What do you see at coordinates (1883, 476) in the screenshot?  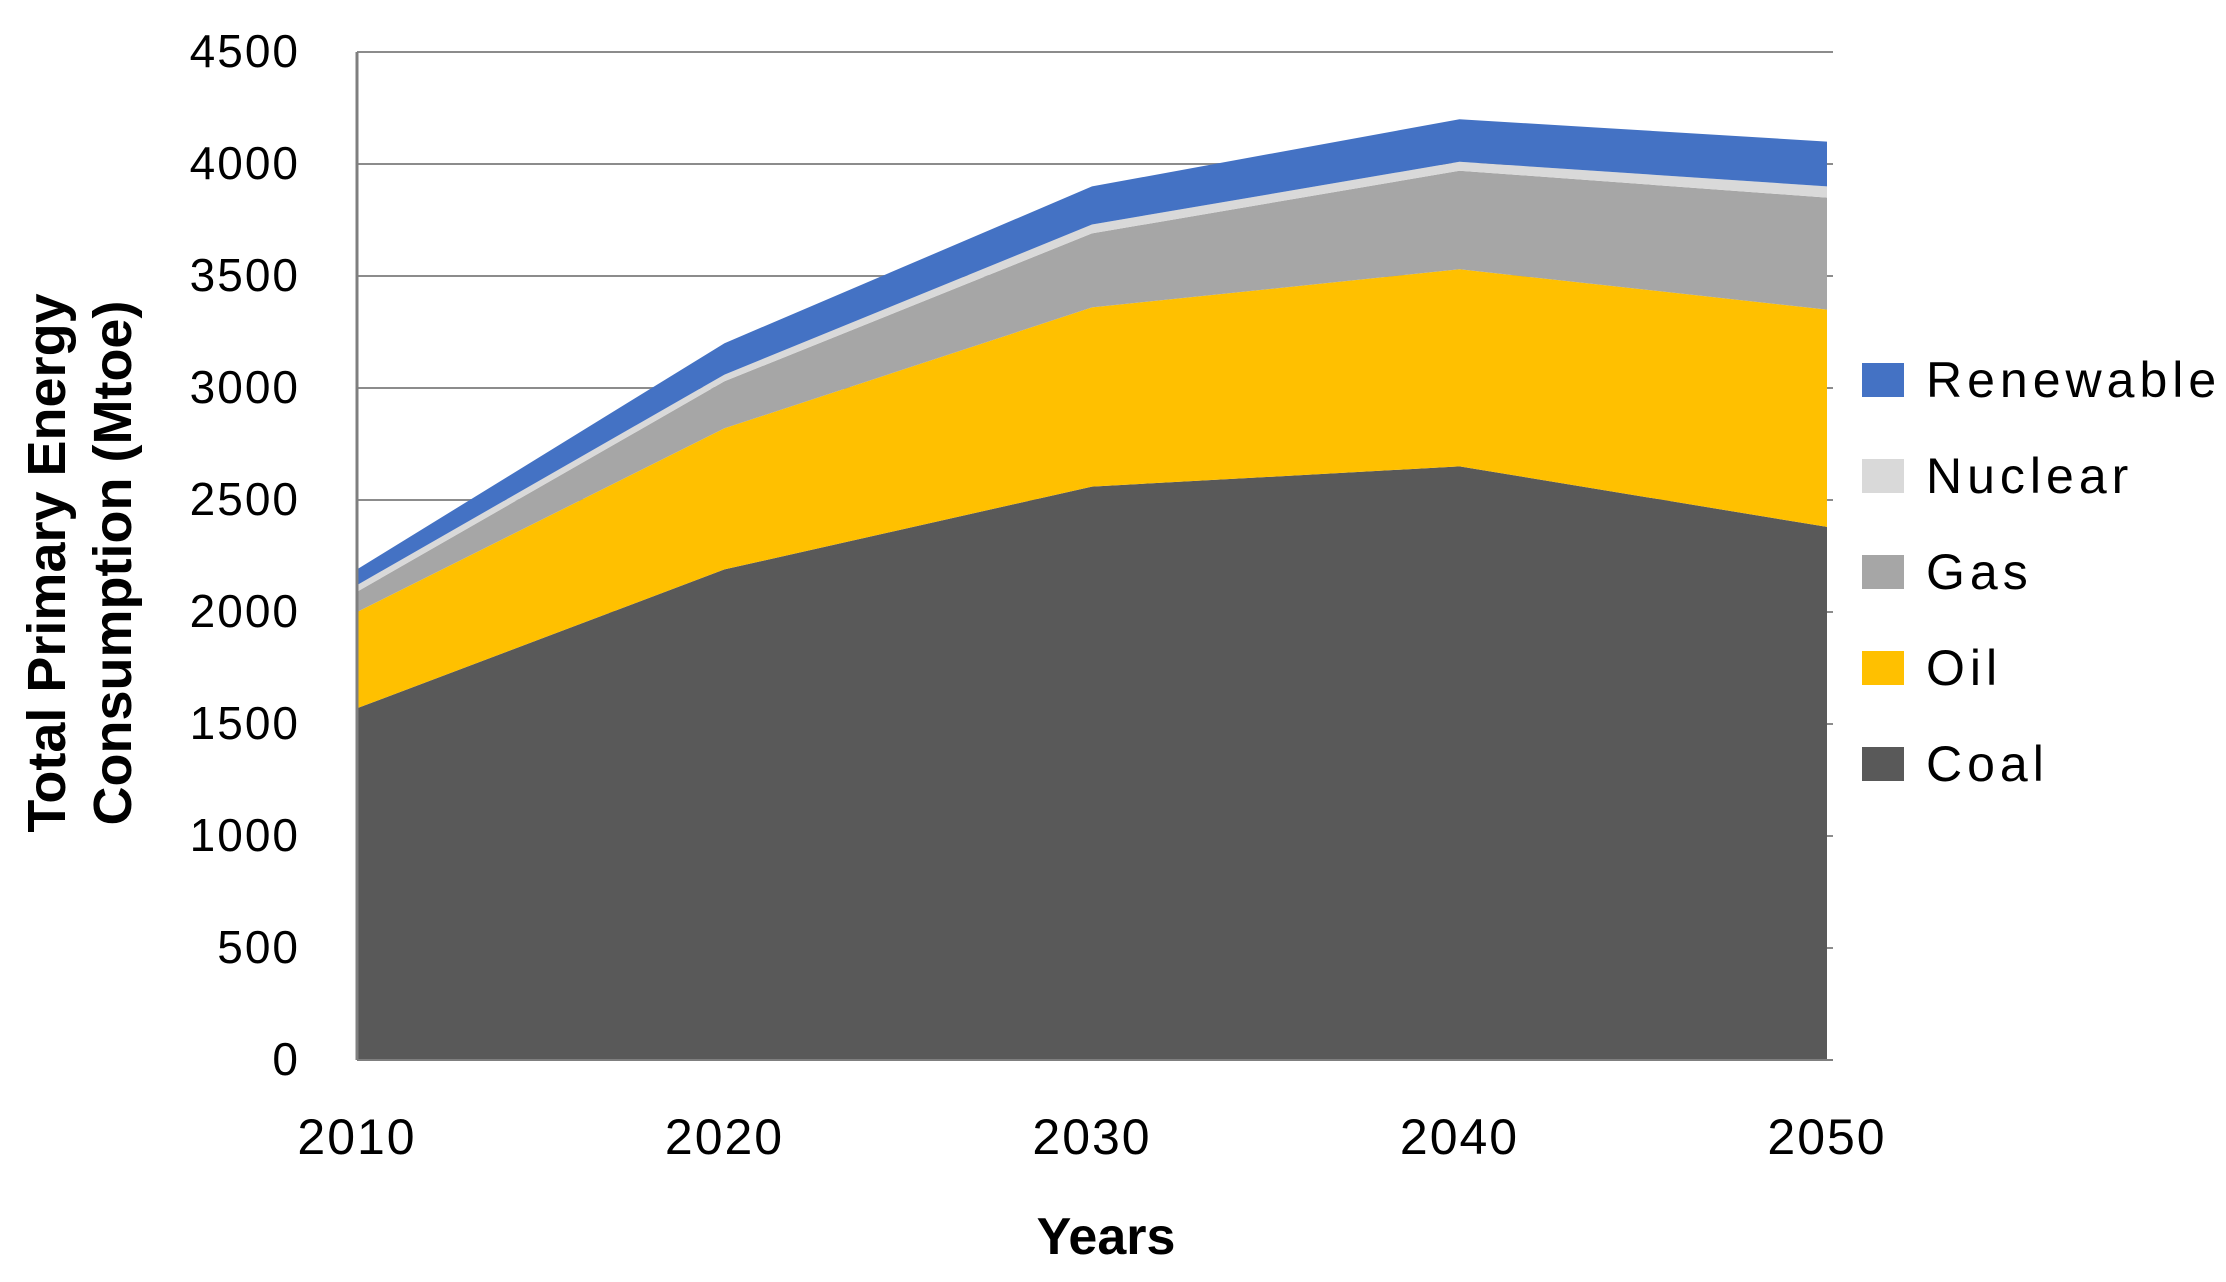 I see `legend-swatch-nuclear` at bounding box center [1883, 476].